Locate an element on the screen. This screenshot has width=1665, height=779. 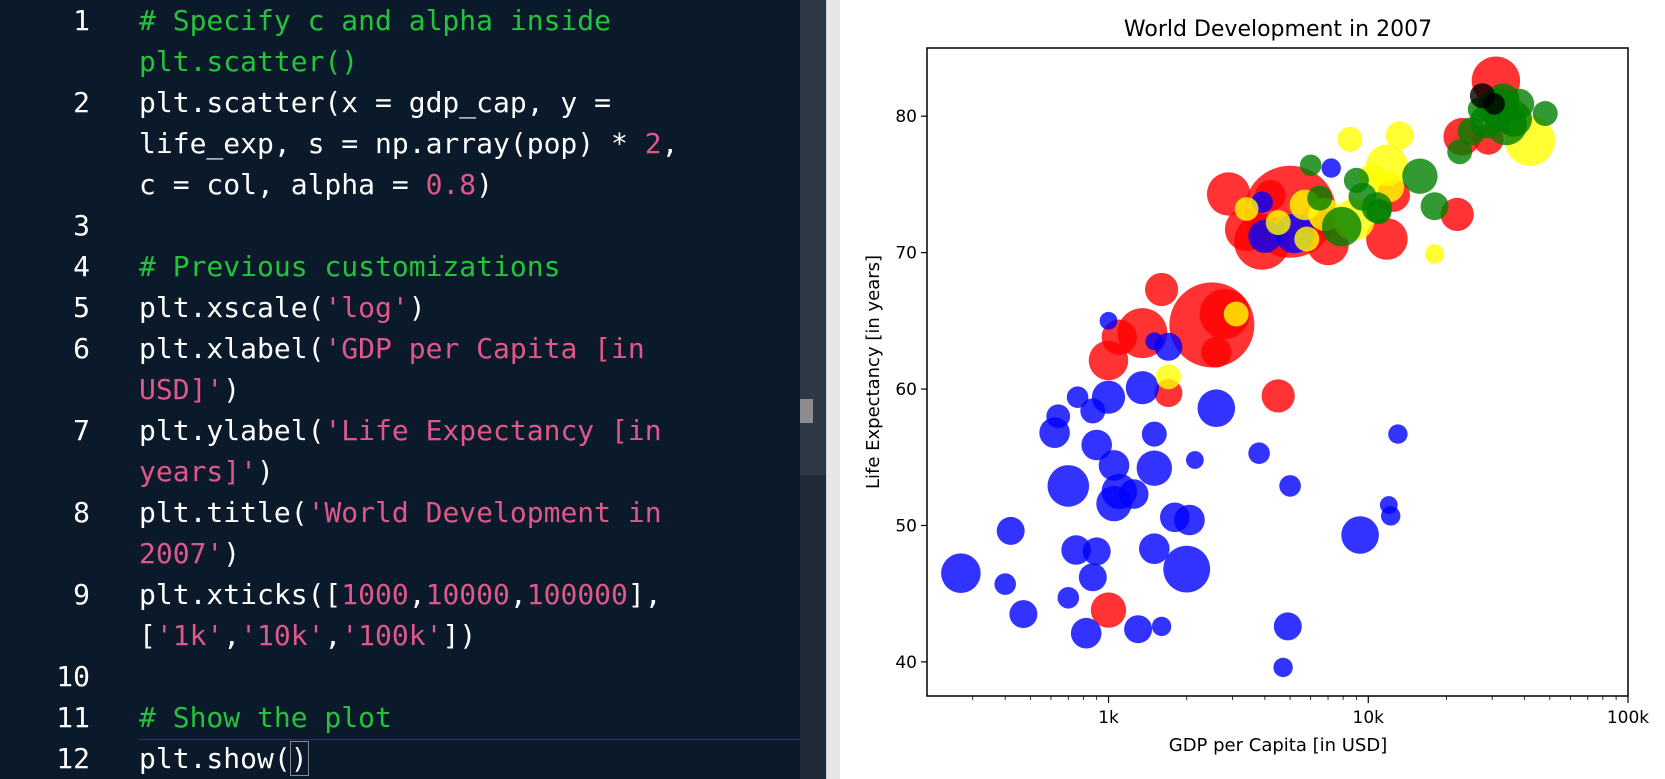
editor-scrollbar-thumb is located at coordinates (813, 237).